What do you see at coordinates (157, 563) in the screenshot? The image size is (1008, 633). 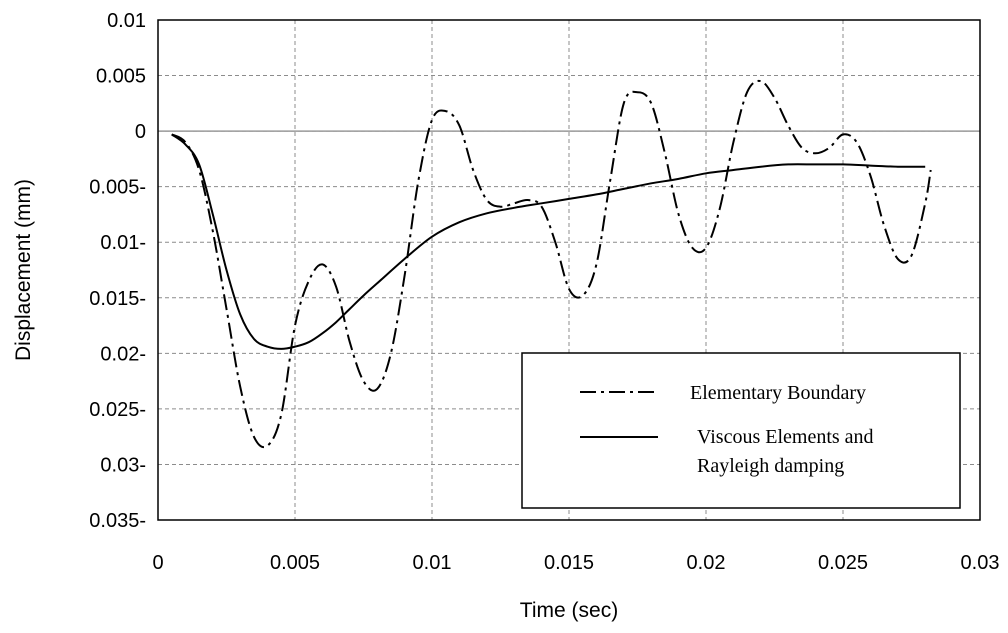 I see `x-tick-label: 0` at bounding box center [157, 563].